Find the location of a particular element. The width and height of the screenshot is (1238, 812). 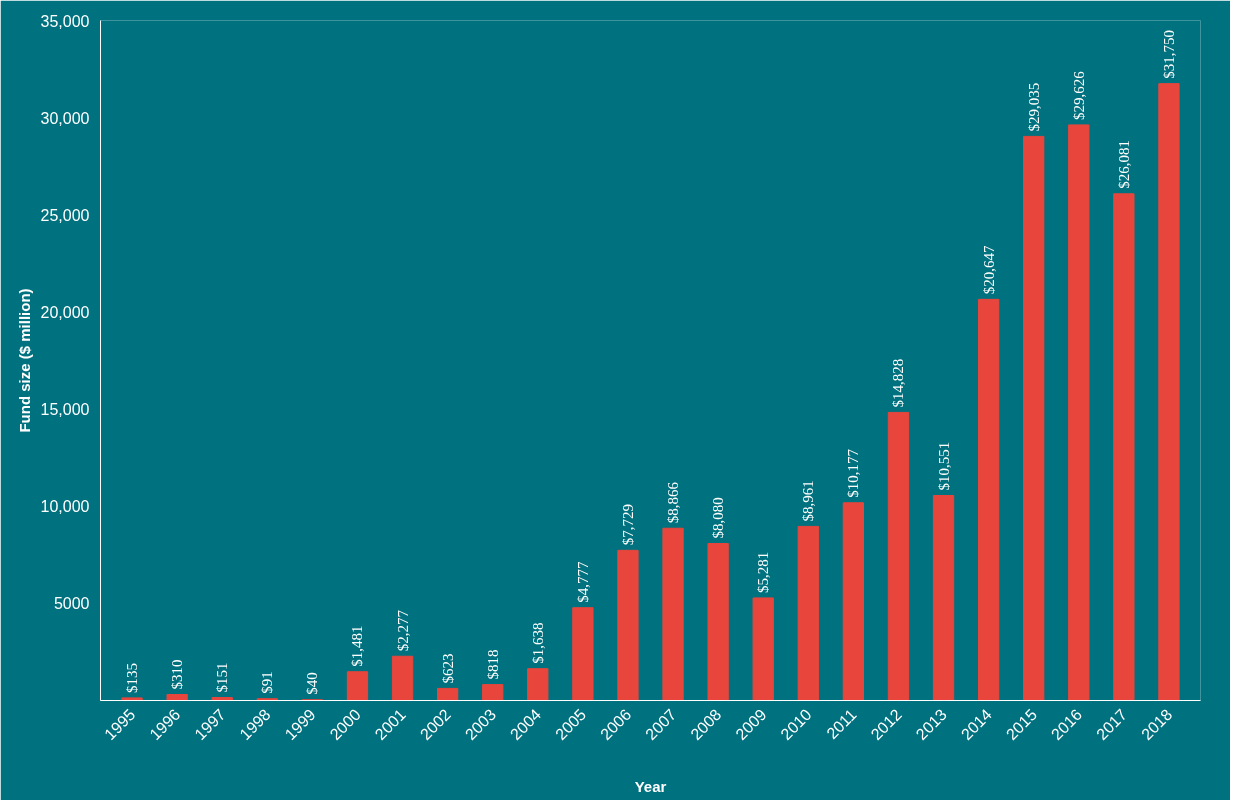

data-label: $10,551 is located at coordinates (943, 466).